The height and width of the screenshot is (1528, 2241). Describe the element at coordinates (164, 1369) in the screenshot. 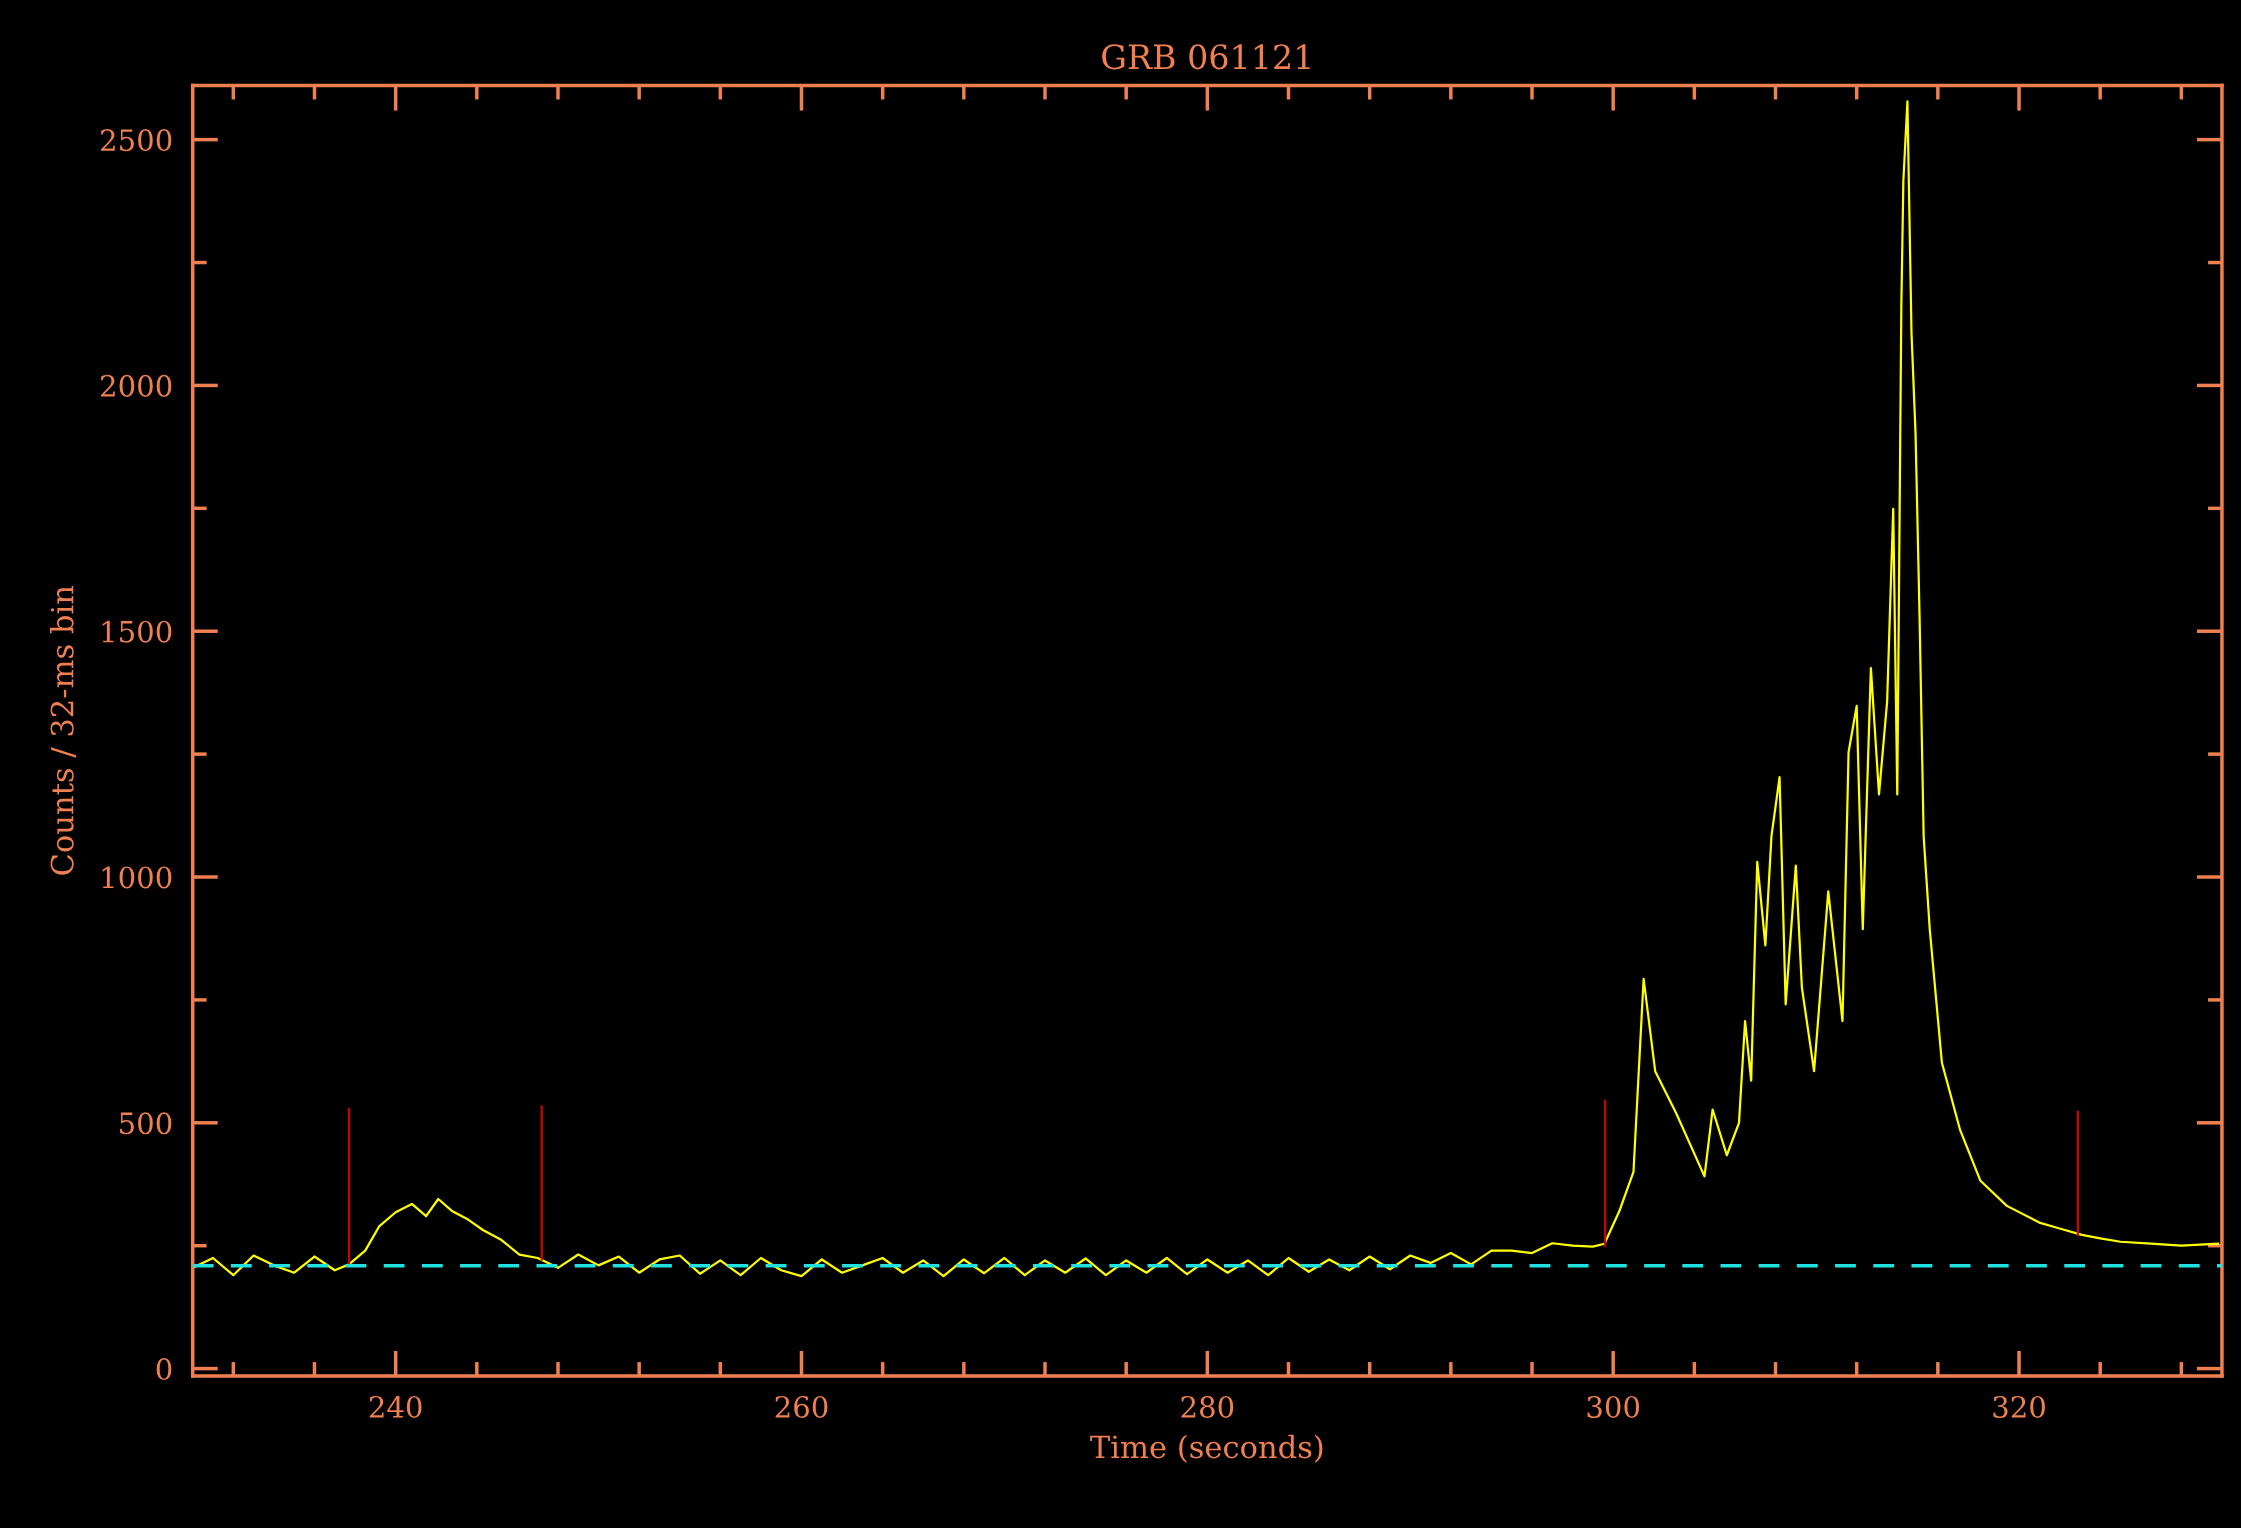

I see `y-tick-label: 0` at that location.